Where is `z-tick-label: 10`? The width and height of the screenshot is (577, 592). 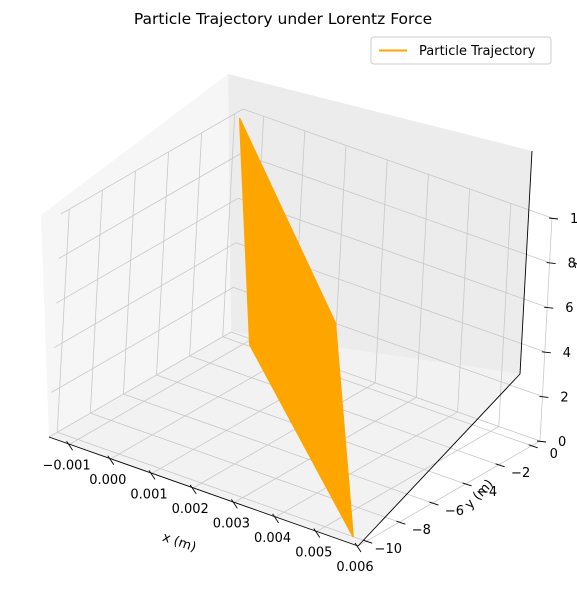 z-tick-label: 10 is located at coordinates (573, 219).